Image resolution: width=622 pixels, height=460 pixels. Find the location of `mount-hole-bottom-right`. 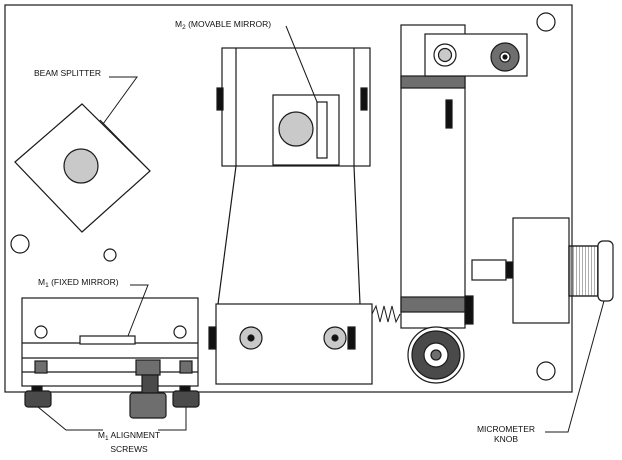

mount-hole-bottom-right is located at coordinates (546, 371).